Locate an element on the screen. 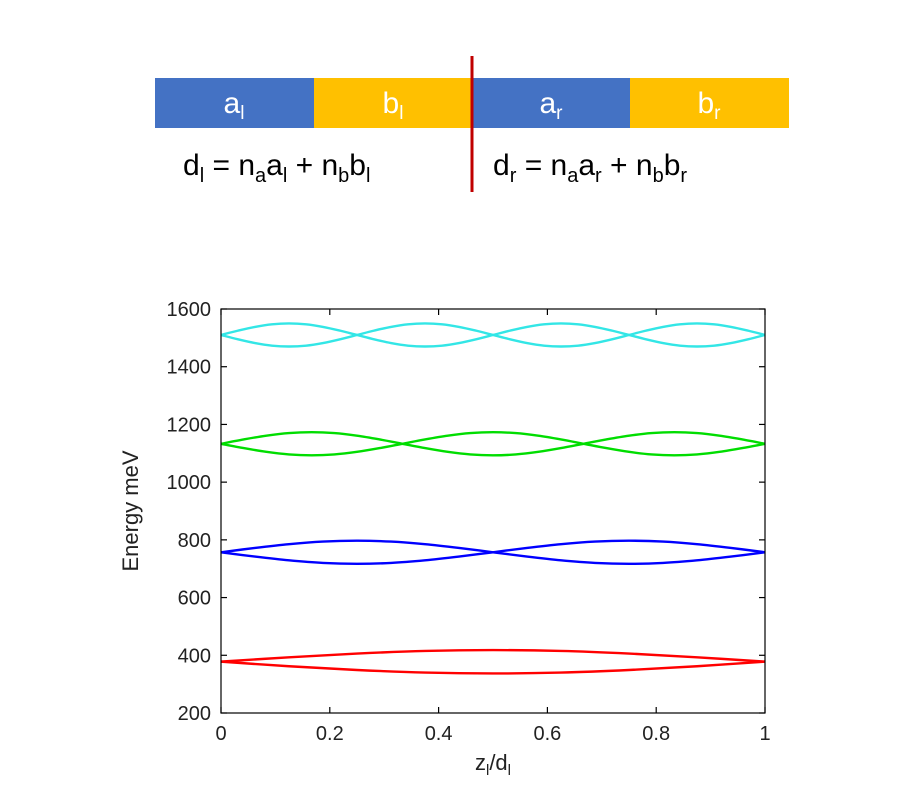  y-tick-label: 200 is located at coordinates (194, 714).